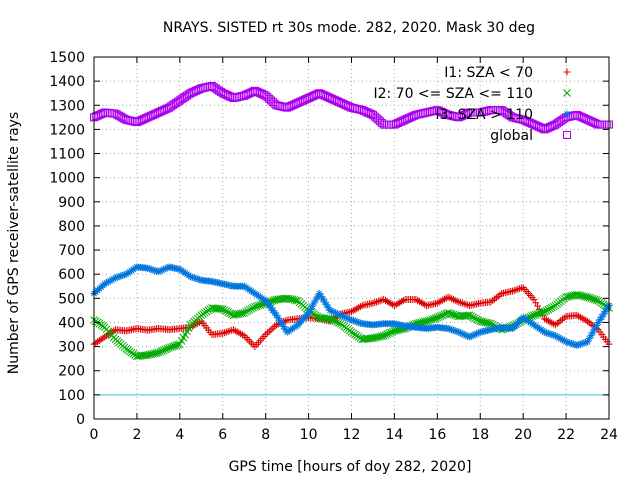  I want to click on y-tick-label: 900, so click(71, 203).